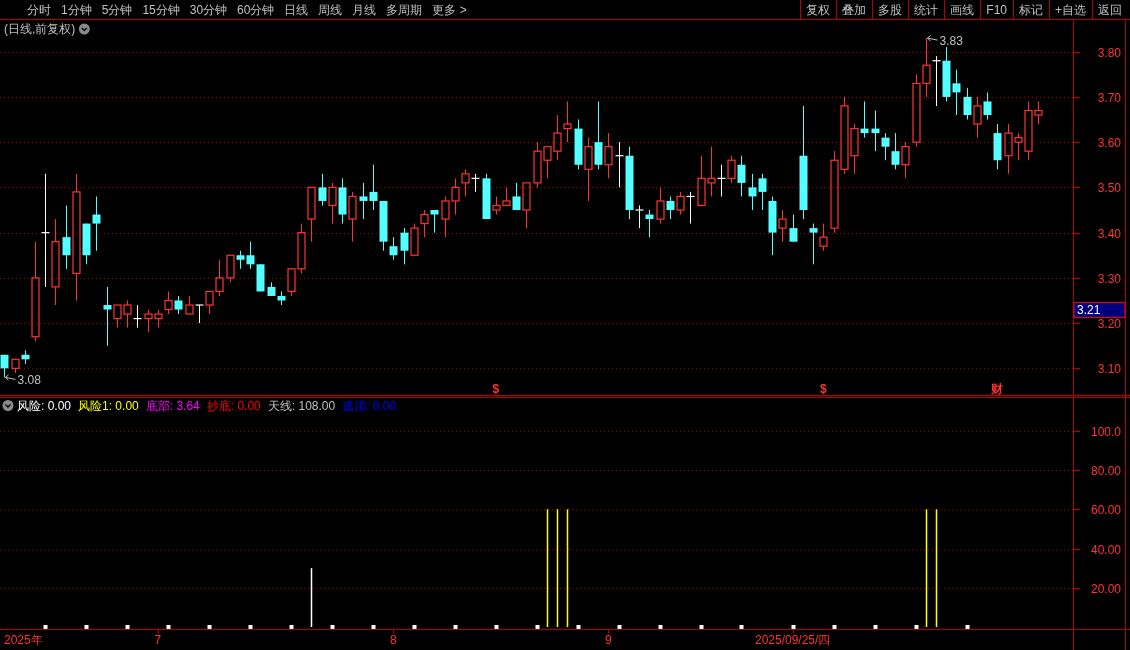 This screenshot has width=1130, height=650. Describe the element at coordinates (364, 10) in the screenshot. I see `text: 月线` at that location.